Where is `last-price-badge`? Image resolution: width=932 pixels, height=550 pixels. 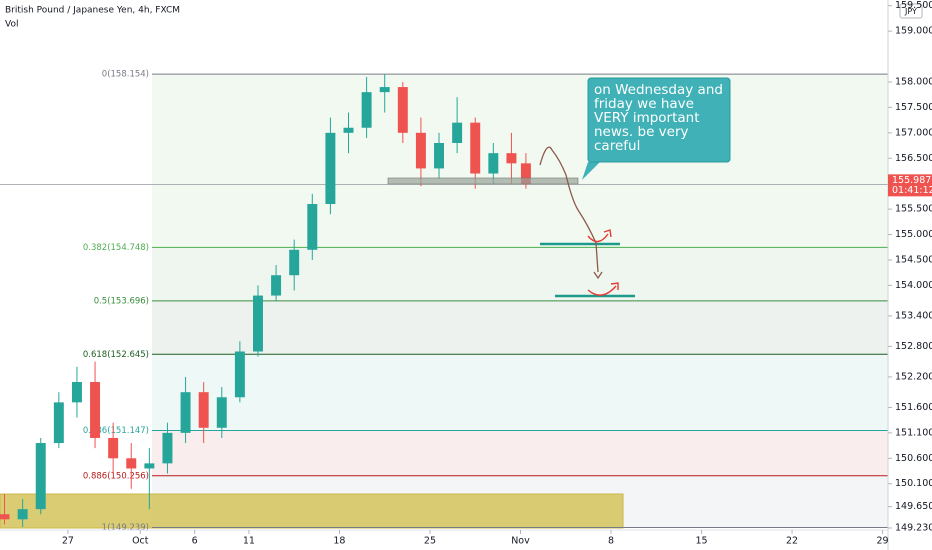
last-price-badge is located at coordinates (910, 185).